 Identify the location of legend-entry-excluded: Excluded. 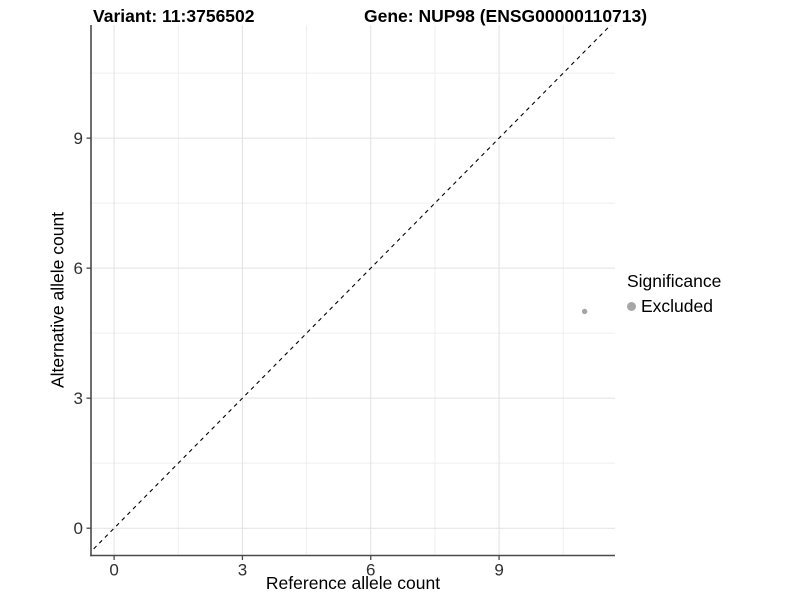
(674, 306).